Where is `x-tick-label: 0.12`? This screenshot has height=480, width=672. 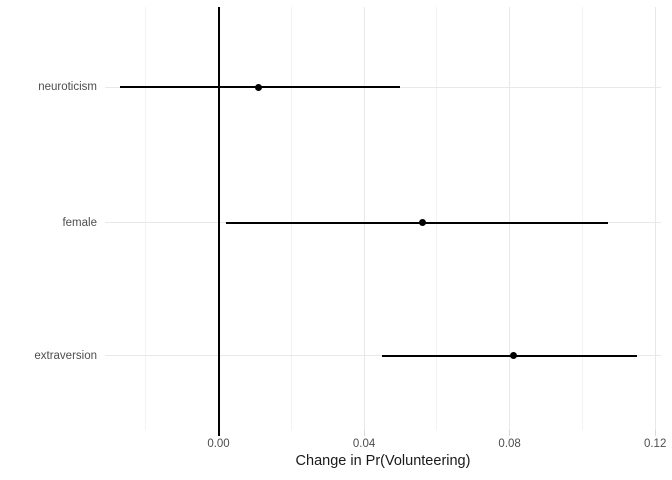
x-tick-label: 0.12 is located at coordinates (655, 444).